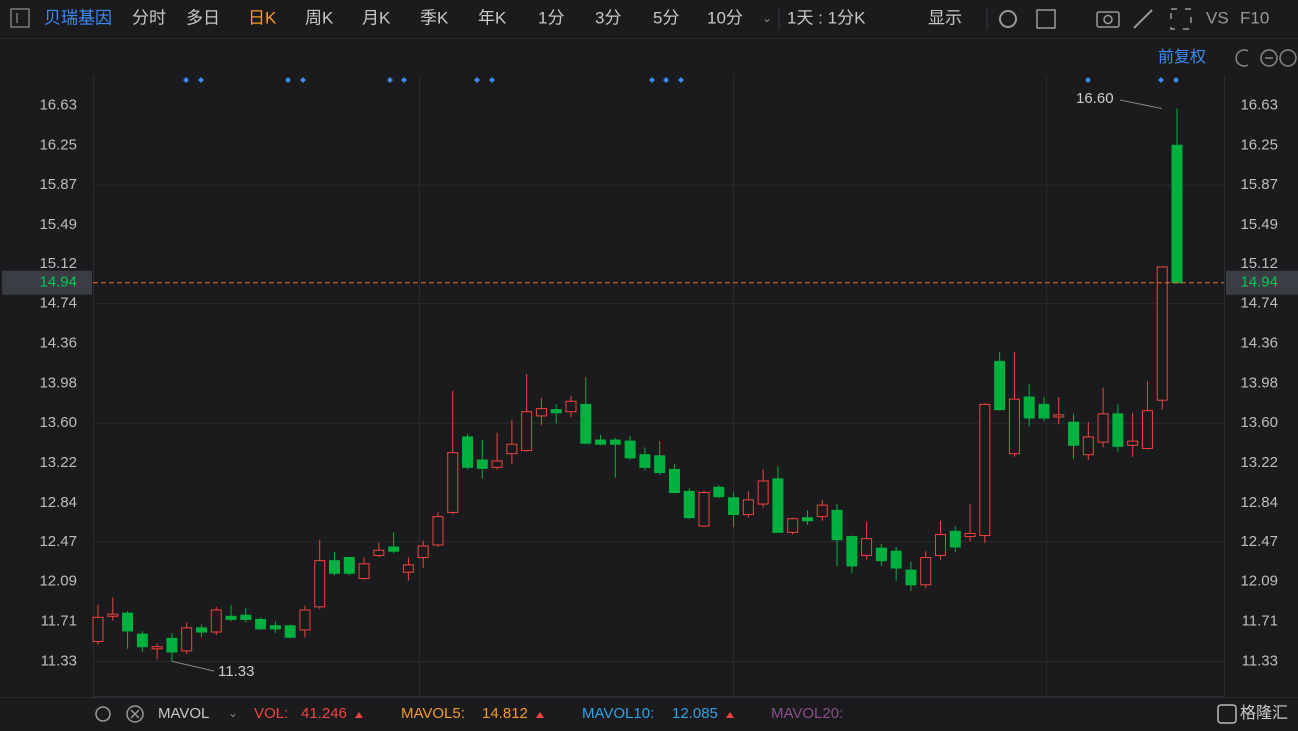 Image resolution: width=1298 pixels, height=731 pixels. What do you see at coordinates (58, 224) in the screenshot?
I see `y-tick-label: 15.49` at bounding box center [58, 224].